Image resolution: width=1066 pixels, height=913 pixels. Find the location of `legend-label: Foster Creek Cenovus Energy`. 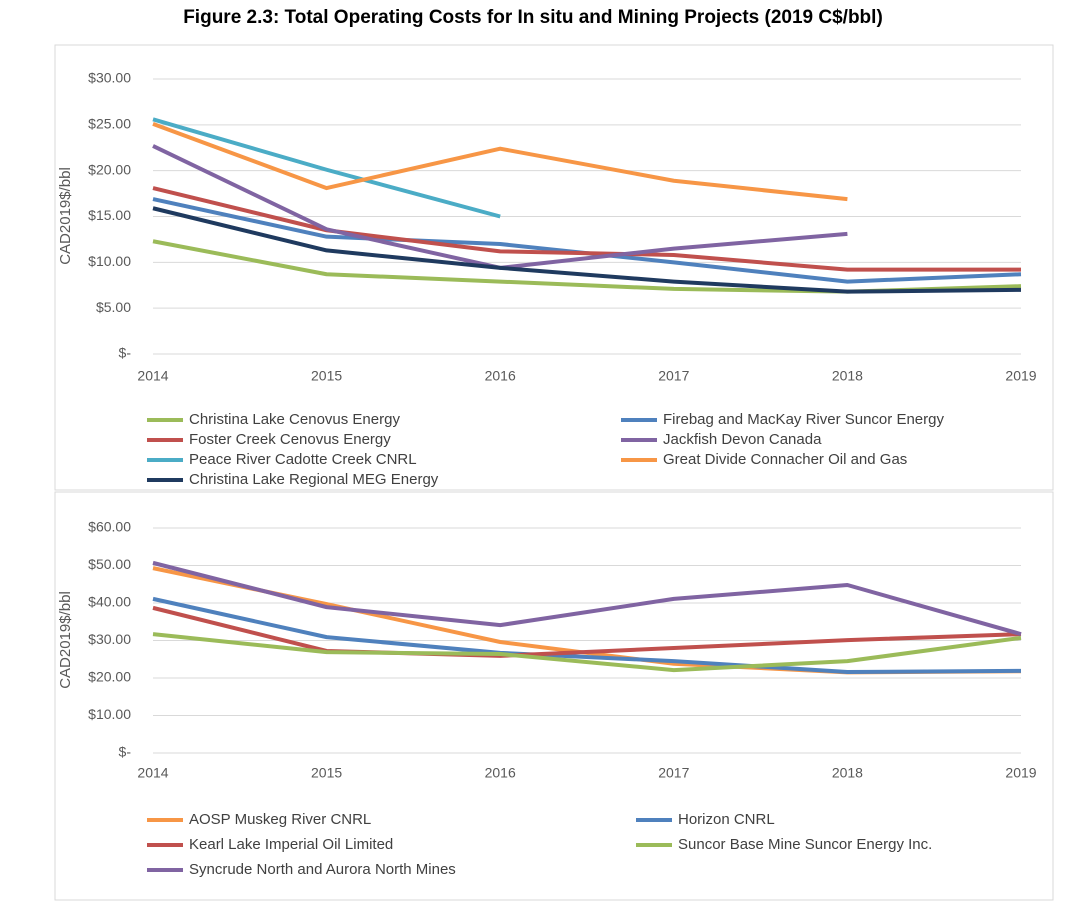

legend-label: Foster Creek Cenovus Energy is located at coordinates (290, 439).